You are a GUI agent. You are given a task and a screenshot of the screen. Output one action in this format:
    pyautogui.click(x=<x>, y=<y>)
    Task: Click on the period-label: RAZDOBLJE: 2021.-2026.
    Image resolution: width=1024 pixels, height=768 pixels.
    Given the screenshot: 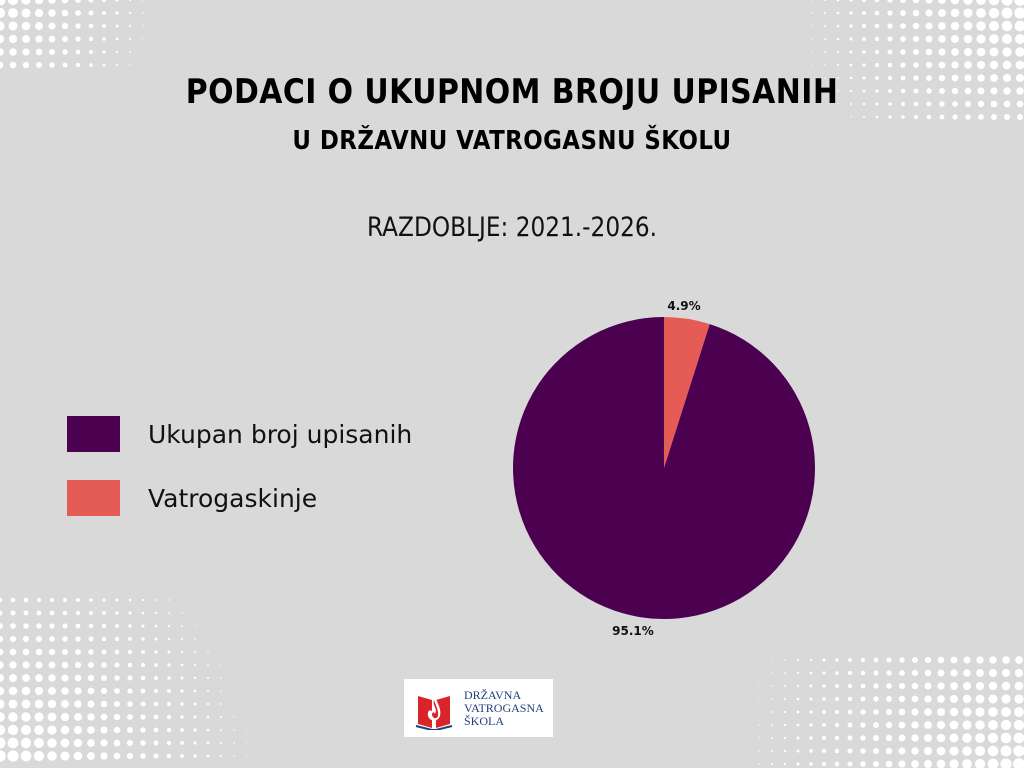 What is the action you would take?
    pyautogui.click(x=512, y=227)
    